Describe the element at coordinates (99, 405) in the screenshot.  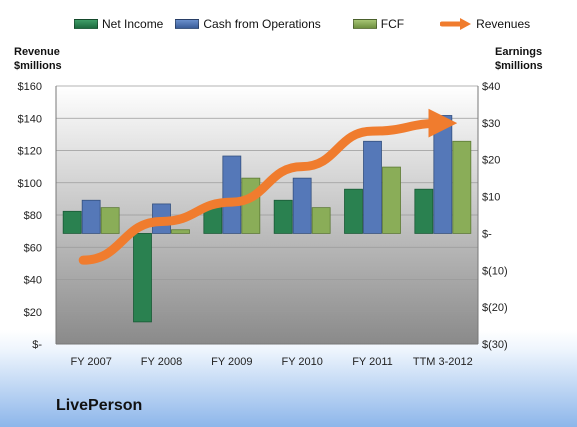
I see `company-name: LivePerson` at that location.